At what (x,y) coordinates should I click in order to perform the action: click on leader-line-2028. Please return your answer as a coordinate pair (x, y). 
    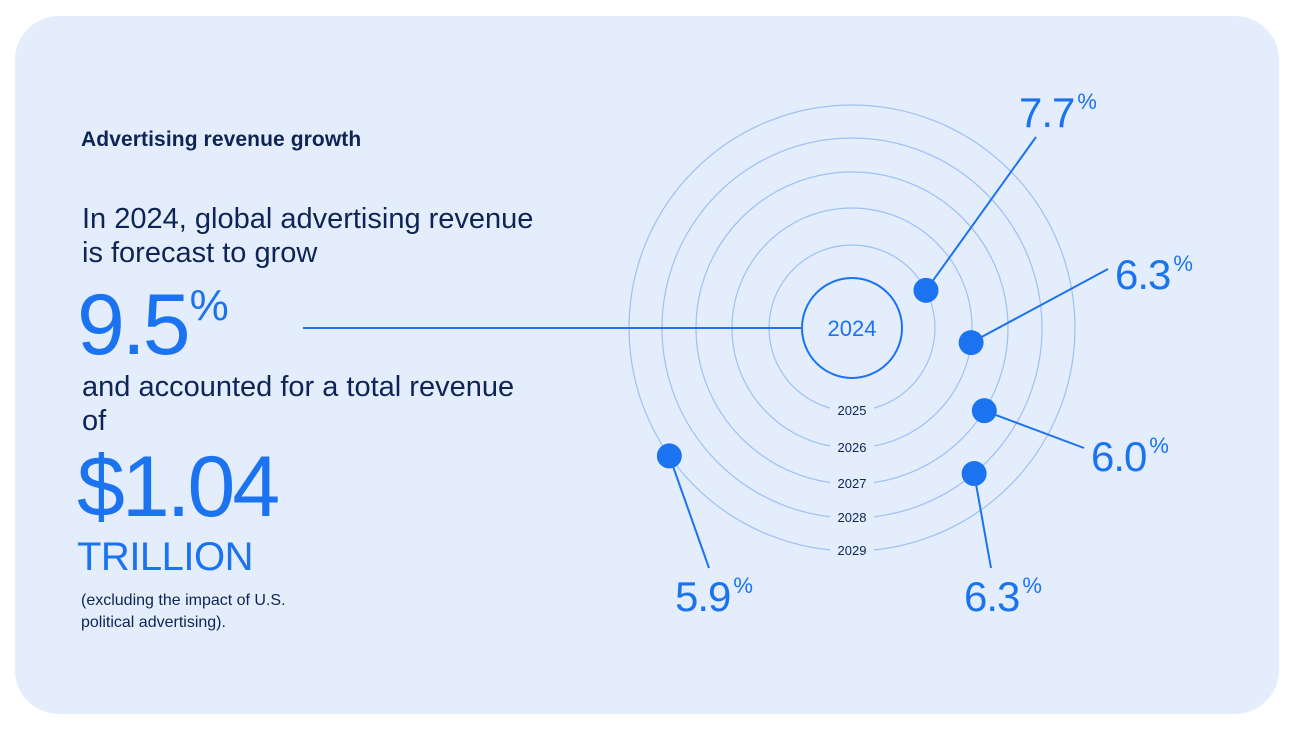
    Looking at the image, I should click on (982, 521).